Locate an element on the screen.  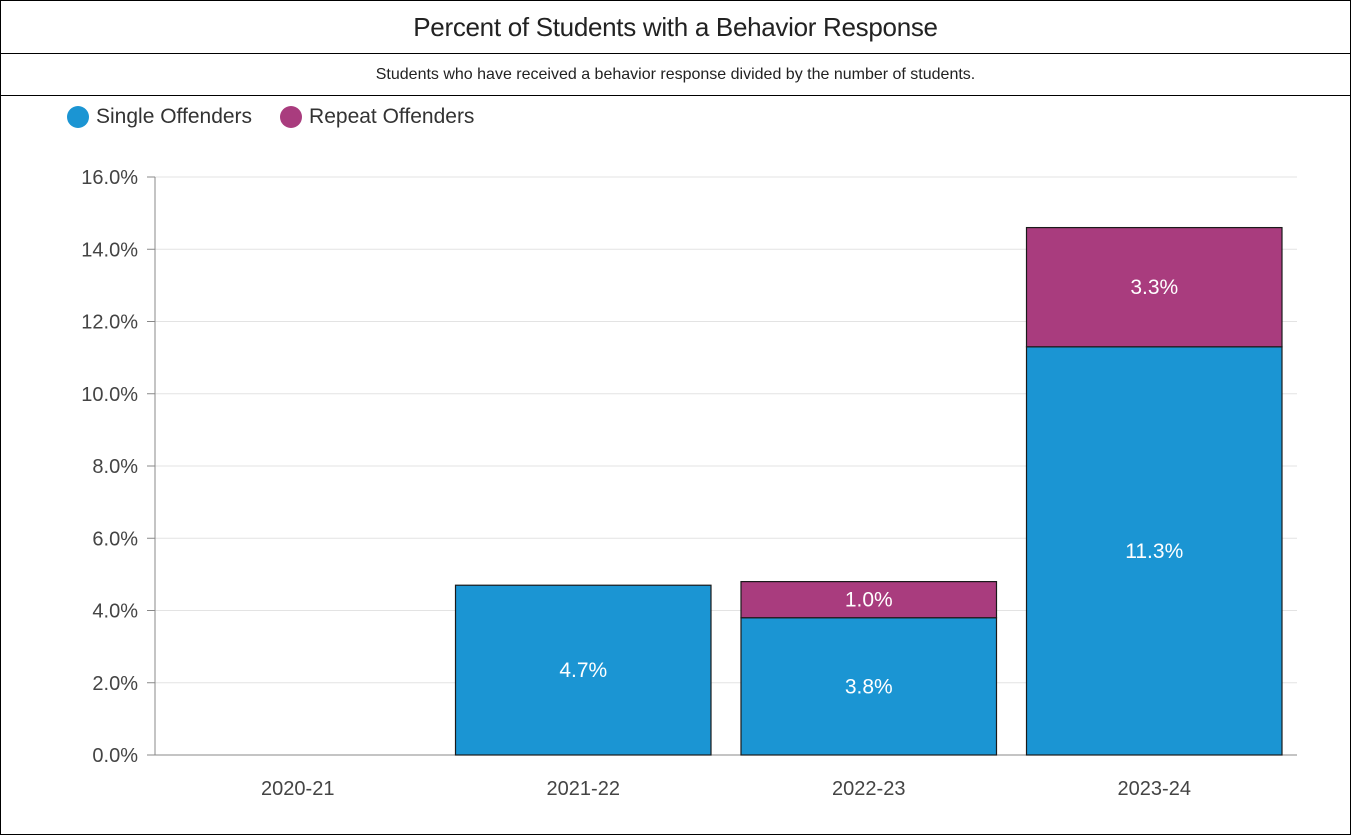
legend-item-repeat: Repeat Offenders is located at coordinates (377, 117).